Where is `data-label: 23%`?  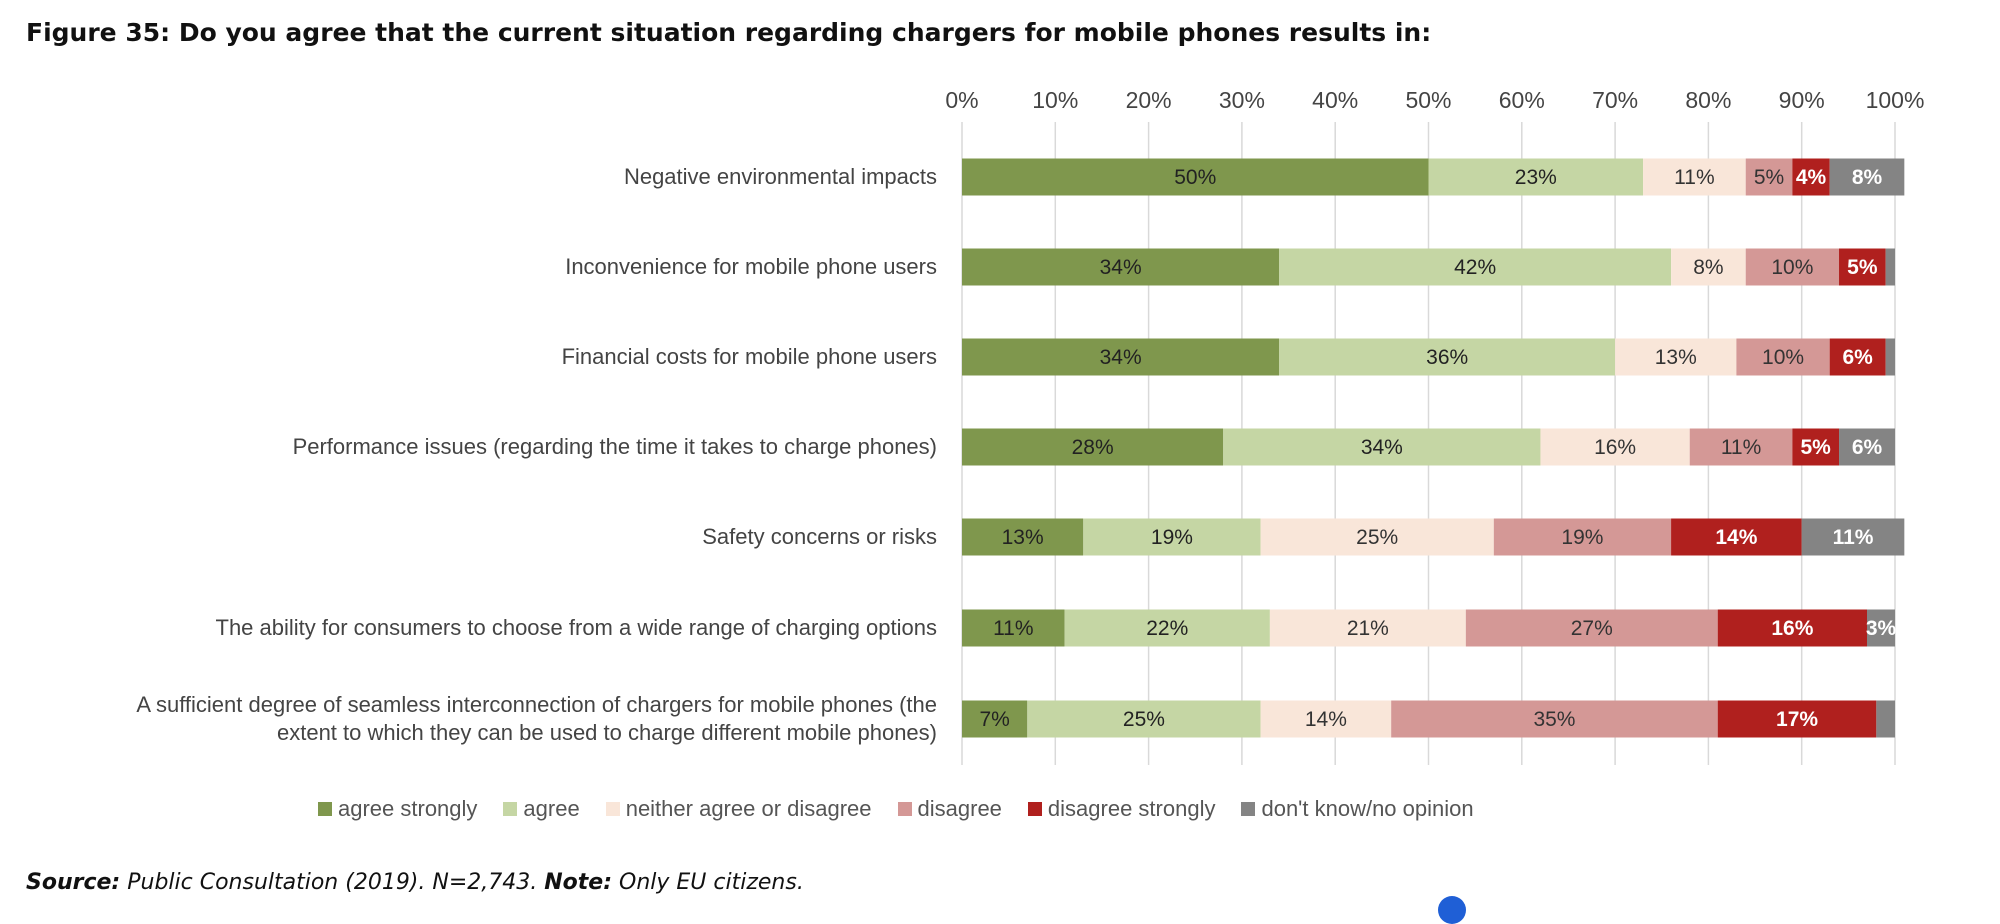 data-label: 23% is located at coordinates (1536, 177).